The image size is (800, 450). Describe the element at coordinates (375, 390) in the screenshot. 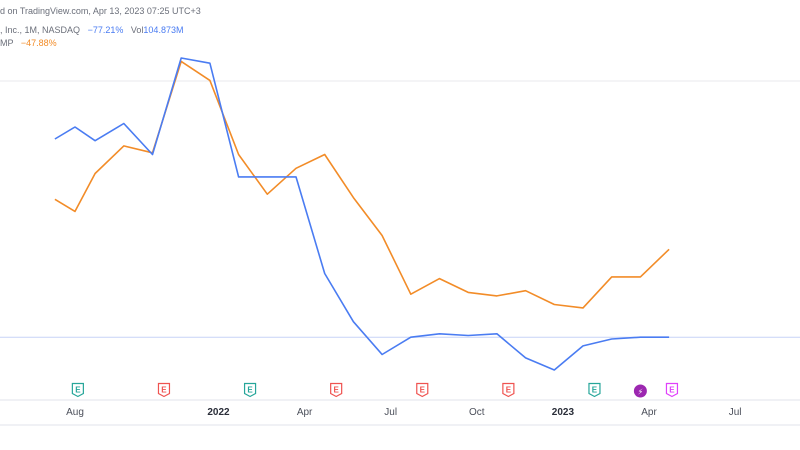

I see `earnings-layer: E E E E E E E ⚡ E` at that location.